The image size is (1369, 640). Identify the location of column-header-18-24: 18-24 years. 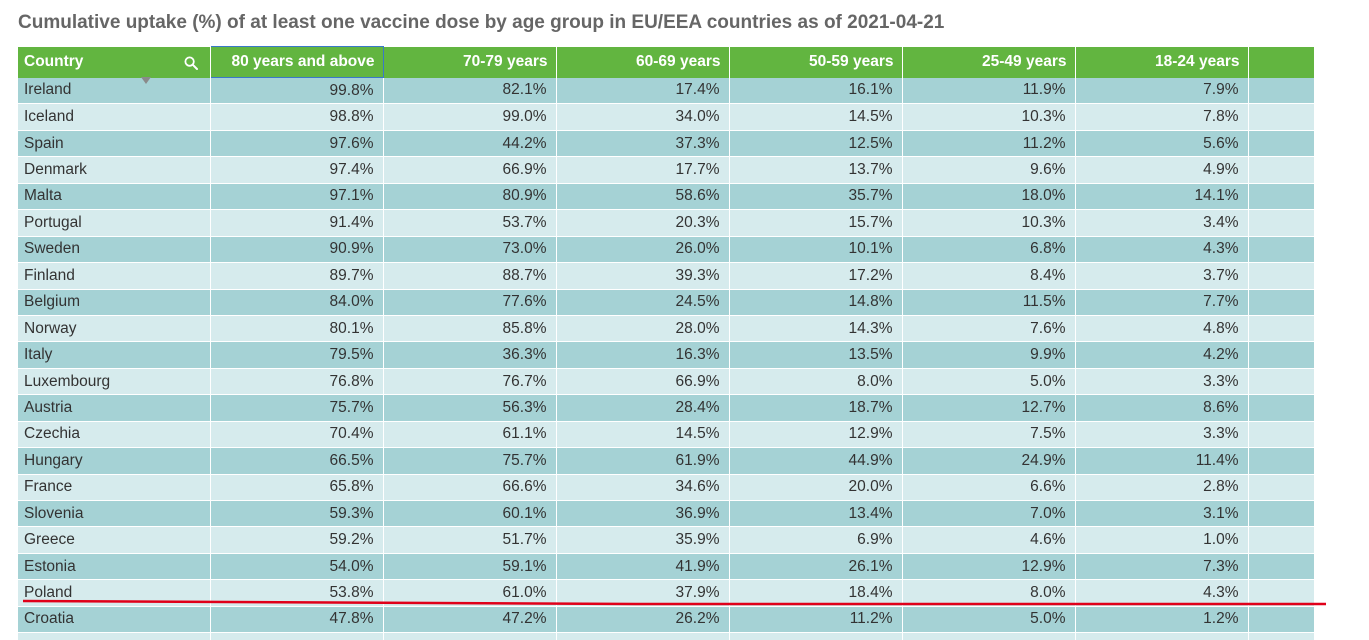
(1162, 62).